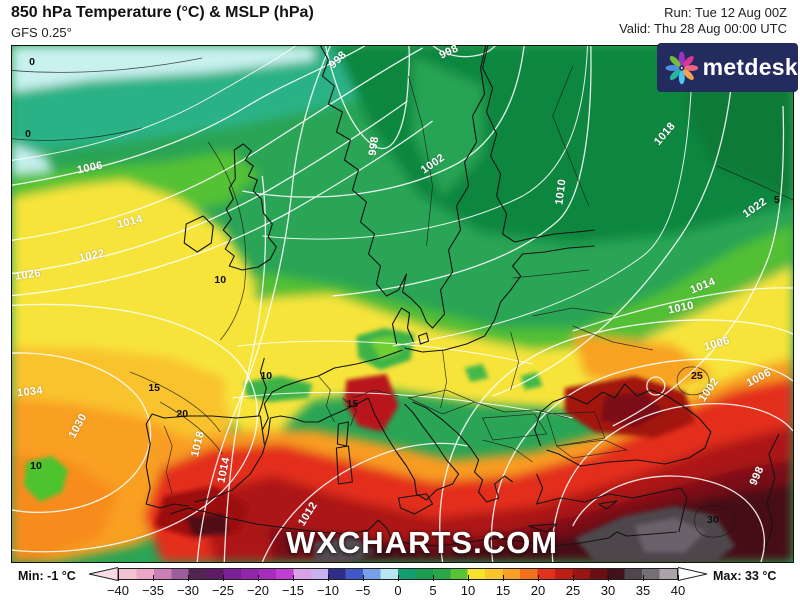 Image resolution: width=800 pixels, height=612 pixels. Describe the element at coordinates (363, 590) in the screenshot. I see `colorbar-tick-label: −5` at that location.